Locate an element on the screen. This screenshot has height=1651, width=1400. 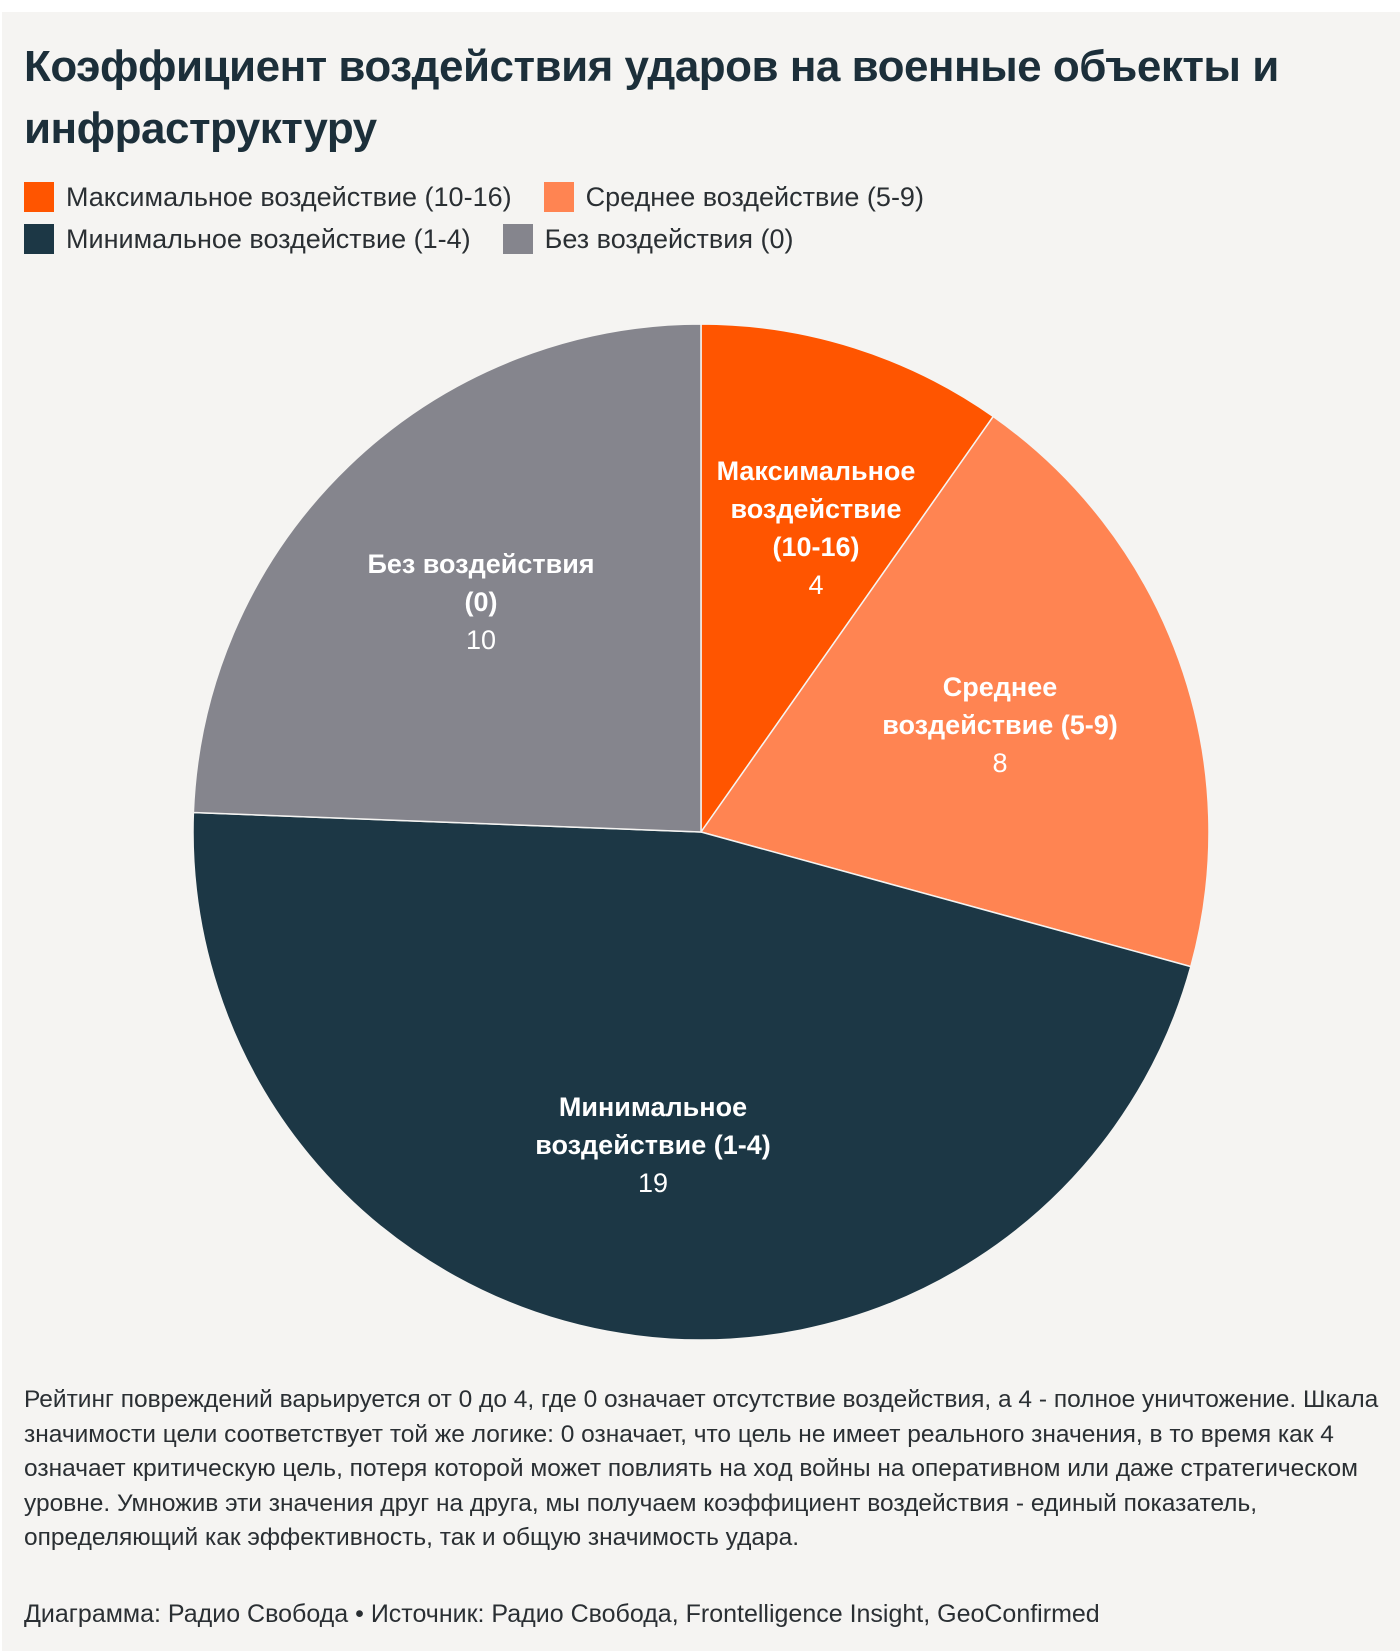
slice-value: 10 is located at coordinates (481, 640).